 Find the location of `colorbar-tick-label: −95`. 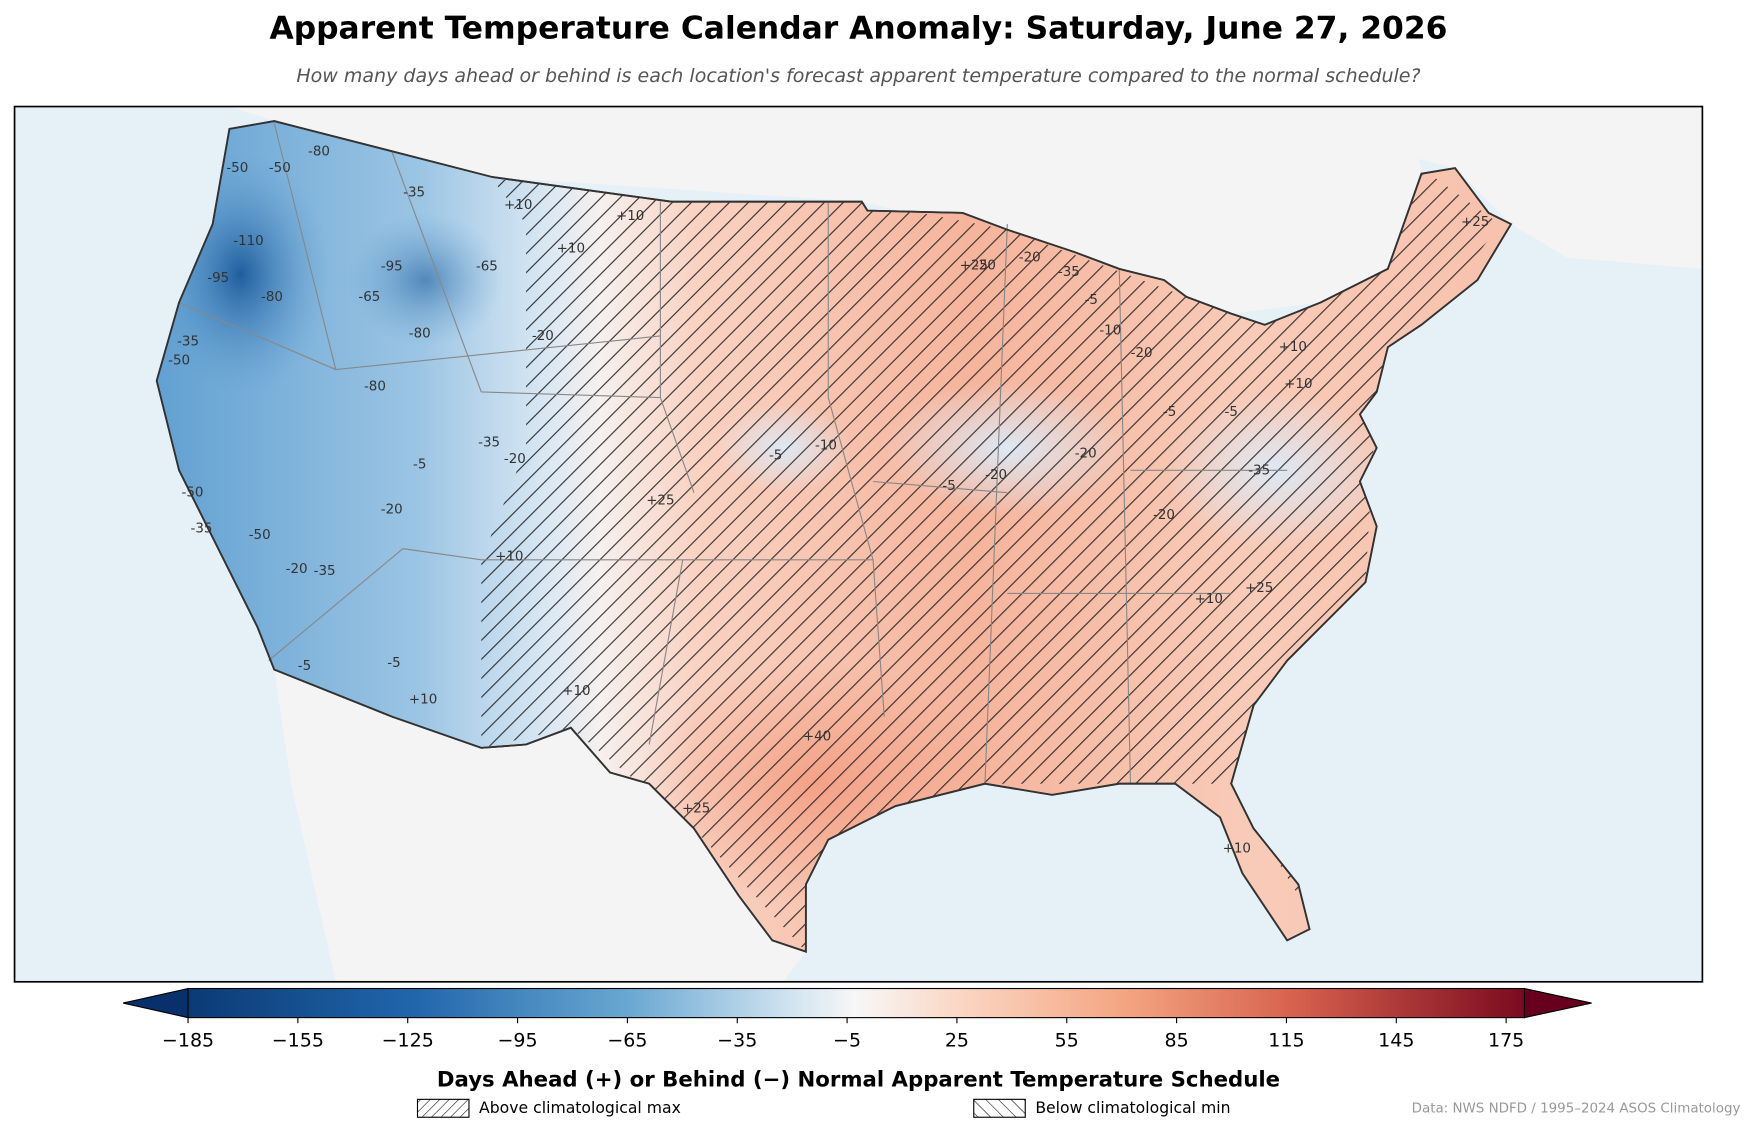

colorbar-tick-label: −95 is located at coordinates (517, 1041).